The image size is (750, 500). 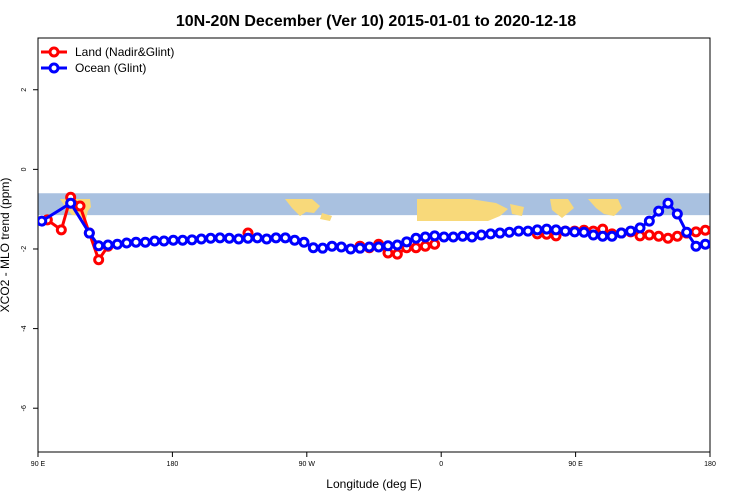 What do you see at coordinates (374, 204) in the screenshot?
I see `map-ocean` at bounding box center [374, 204].